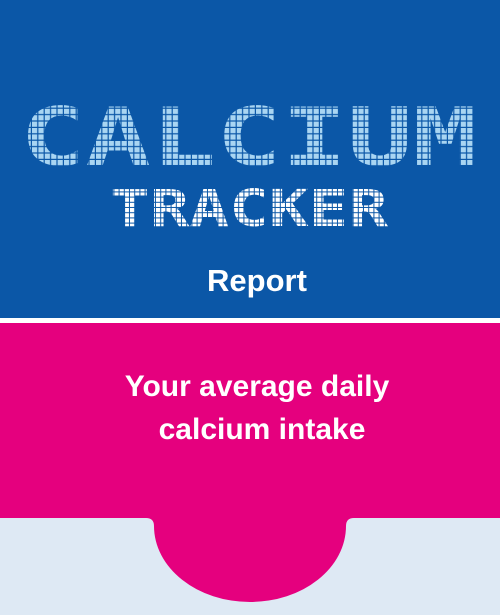 The height and width of the screenshot is (615, 500). What do you see at coordinates (249, 209) in the screenshot?
I see `subtitle: TRACKER` at bounding box center [249, 209].